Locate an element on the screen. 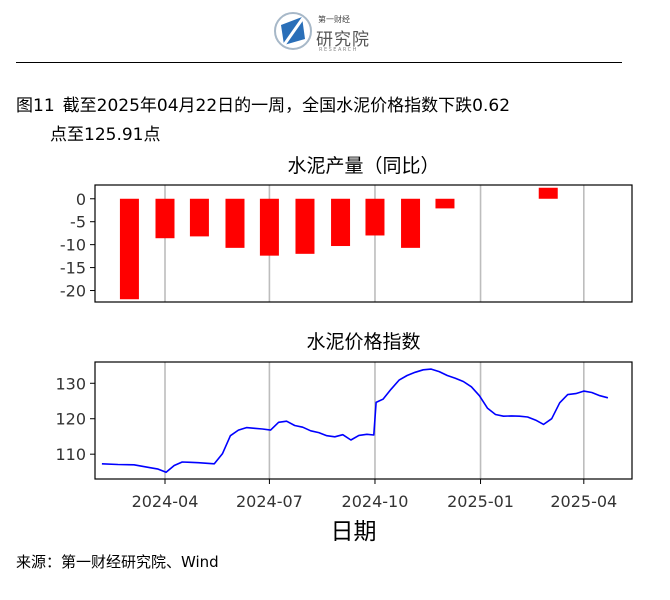 This screenshot has width=670, height=600. figure-title-line1: 截至2025年04月22日的一周，全国水泥价格指数下跌0.62 is located at coordinates (286, 106).